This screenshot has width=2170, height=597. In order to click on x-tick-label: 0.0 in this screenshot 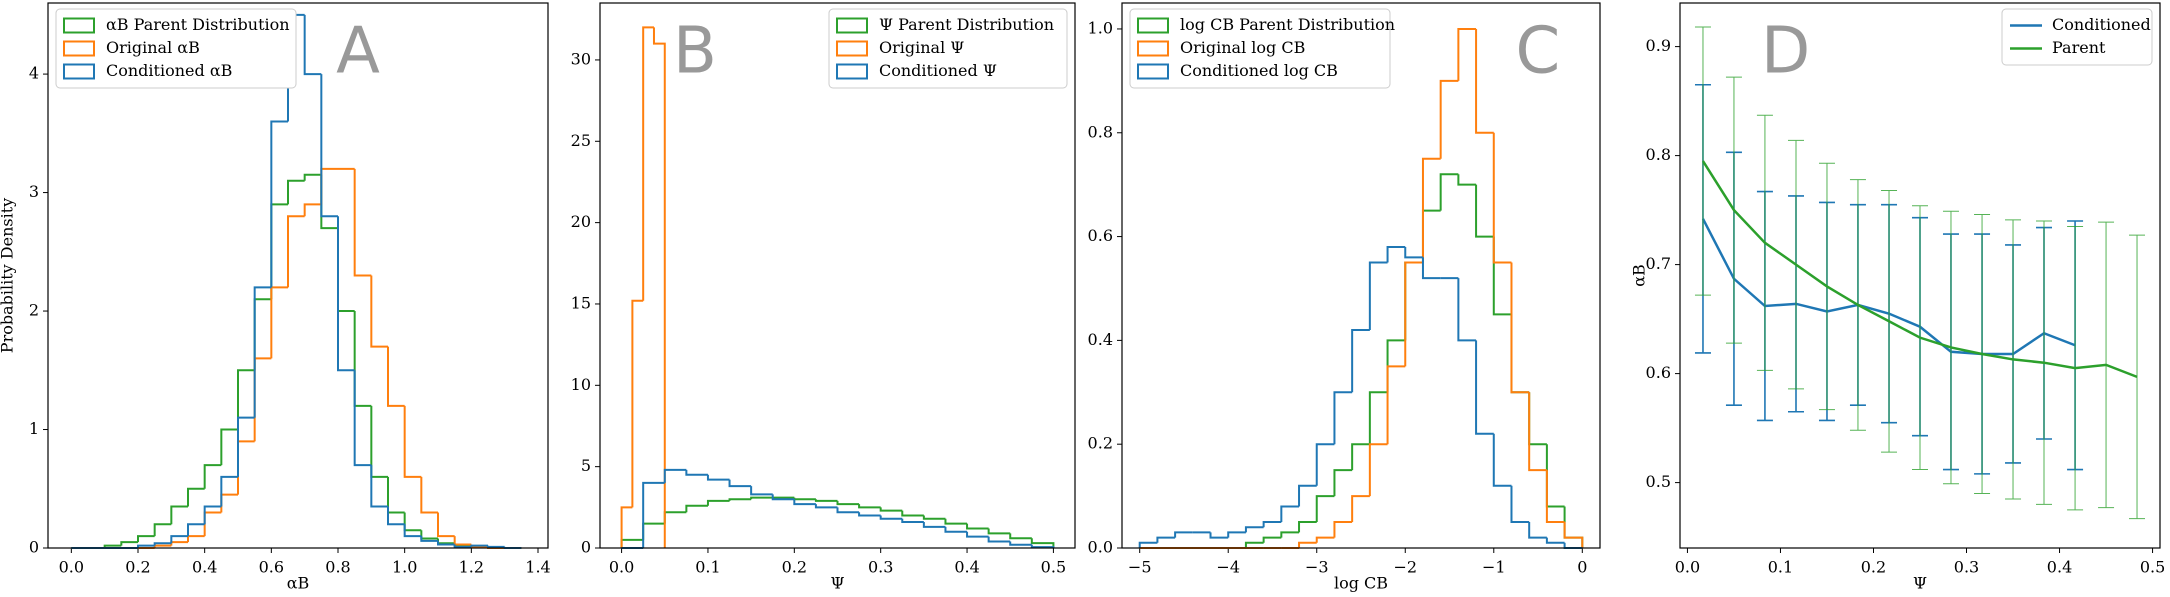, I will do `click(1687, 567)`.